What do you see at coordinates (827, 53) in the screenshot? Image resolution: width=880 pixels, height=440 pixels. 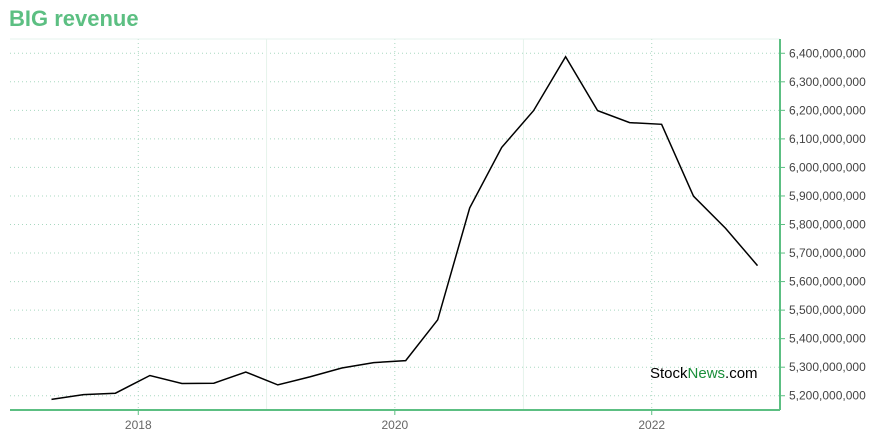 I see `y-tick-label: 6,400,000,000` at bounding box center [827, 53].